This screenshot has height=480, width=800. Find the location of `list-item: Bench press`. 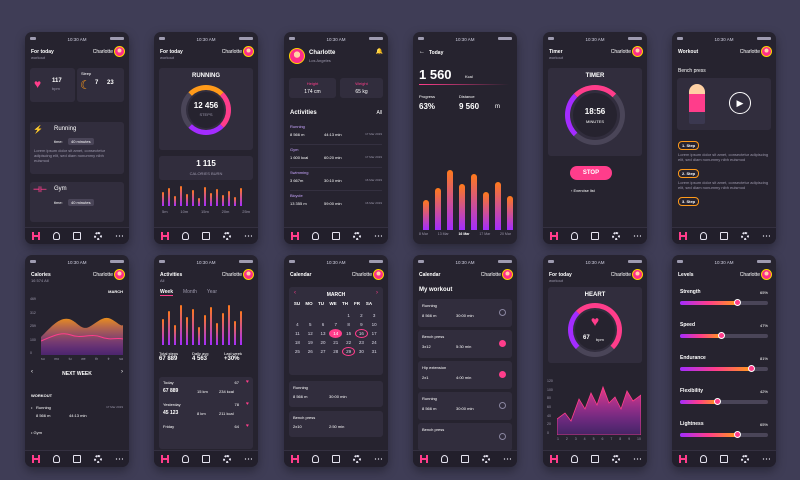

list-item: Bench press is located at coordinates (465, 437).